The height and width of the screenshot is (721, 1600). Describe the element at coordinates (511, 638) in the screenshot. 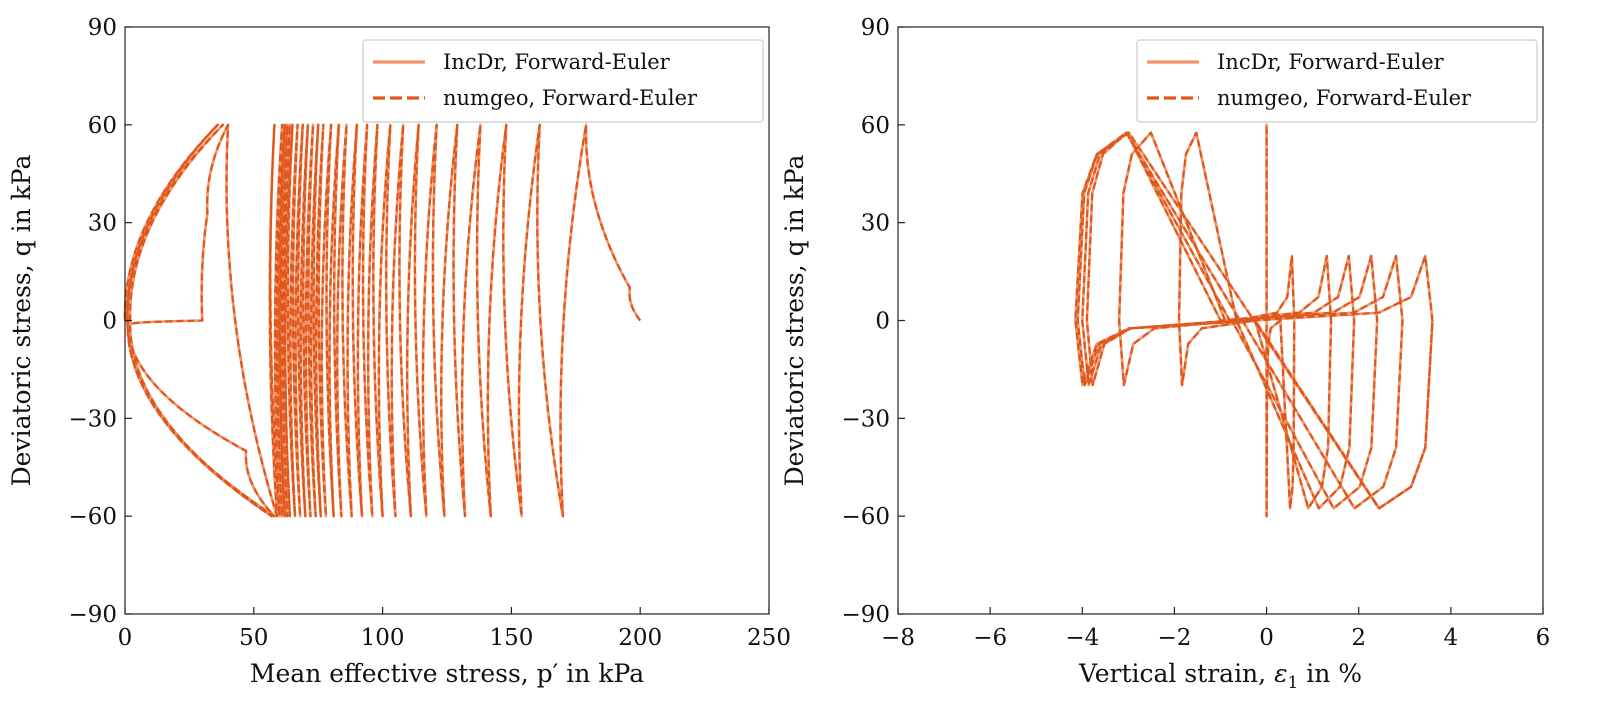

I see `x-tick-label: 150` at that location.